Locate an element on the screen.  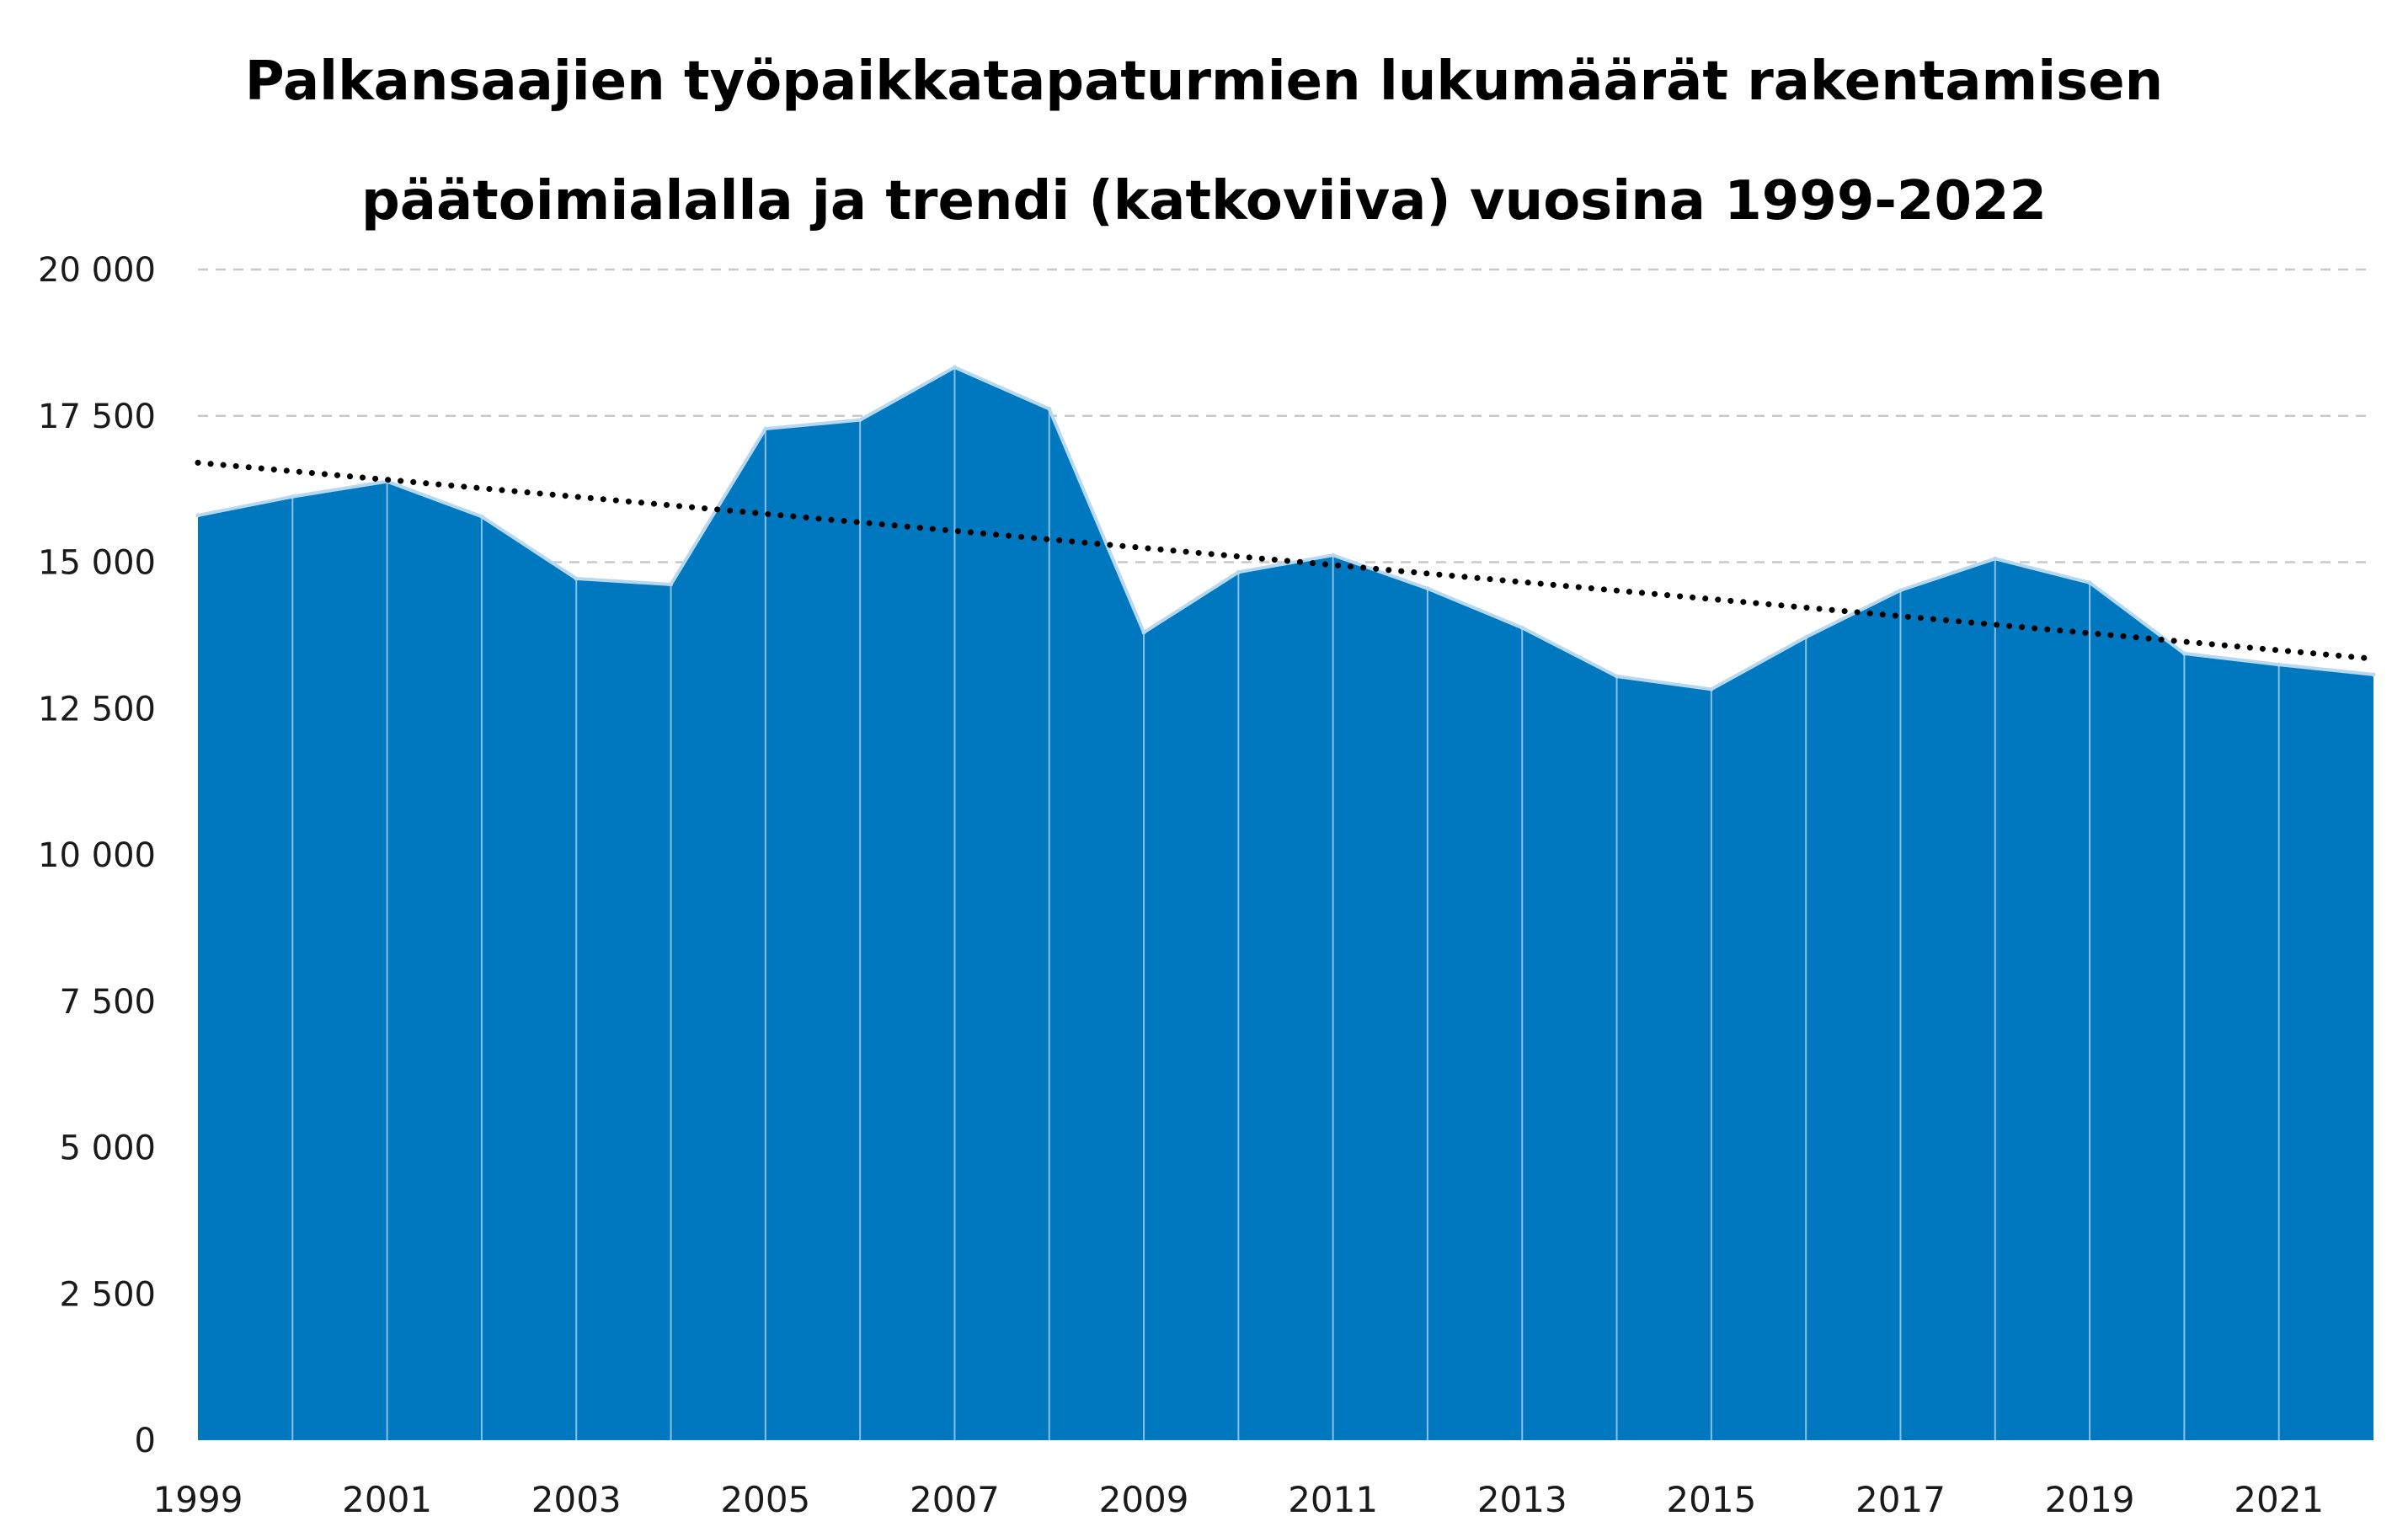
y-tick-label: 10 000 is located at coordinates (97, 855).